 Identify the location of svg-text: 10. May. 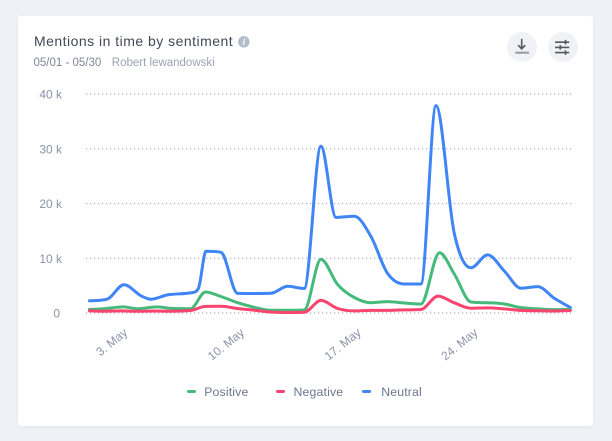
(226, 344).